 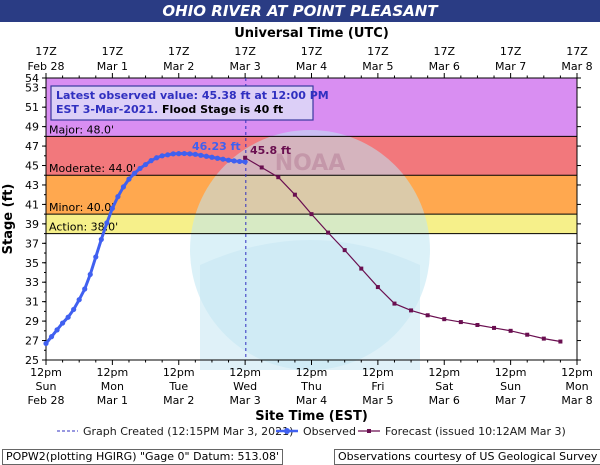 What do you see at coordinates (216, 146) in the screenshot?
I see `observed-crest-label: 46.23 ft` at bounding box center [216, 146].